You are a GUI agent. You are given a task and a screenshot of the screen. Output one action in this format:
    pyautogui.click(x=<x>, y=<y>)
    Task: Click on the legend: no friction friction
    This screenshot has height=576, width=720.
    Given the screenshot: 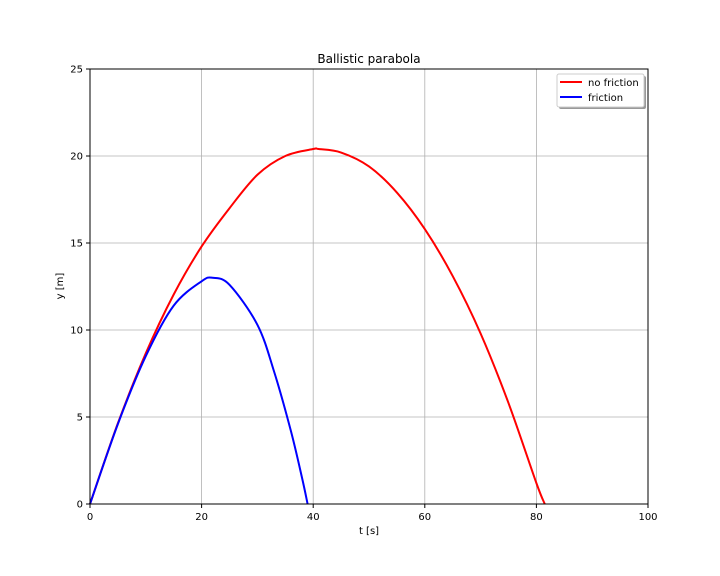 What is the action you would take?
    pyautogui.click(x=601, y=91)
    